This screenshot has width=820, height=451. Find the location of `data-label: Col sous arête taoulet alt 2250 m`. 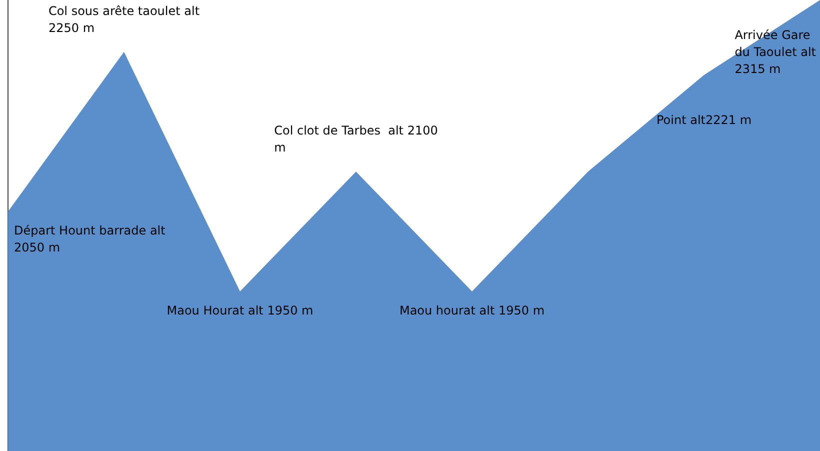

data-label: Col sous arête taoulet alt 2250 m is located at coordinates (124, 20).